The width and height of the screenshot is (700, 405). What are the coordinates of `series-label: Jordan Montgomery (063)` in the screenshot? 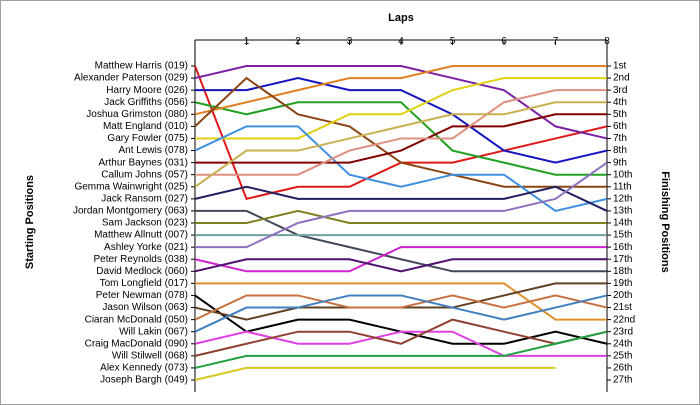 It's located at (130, 211).